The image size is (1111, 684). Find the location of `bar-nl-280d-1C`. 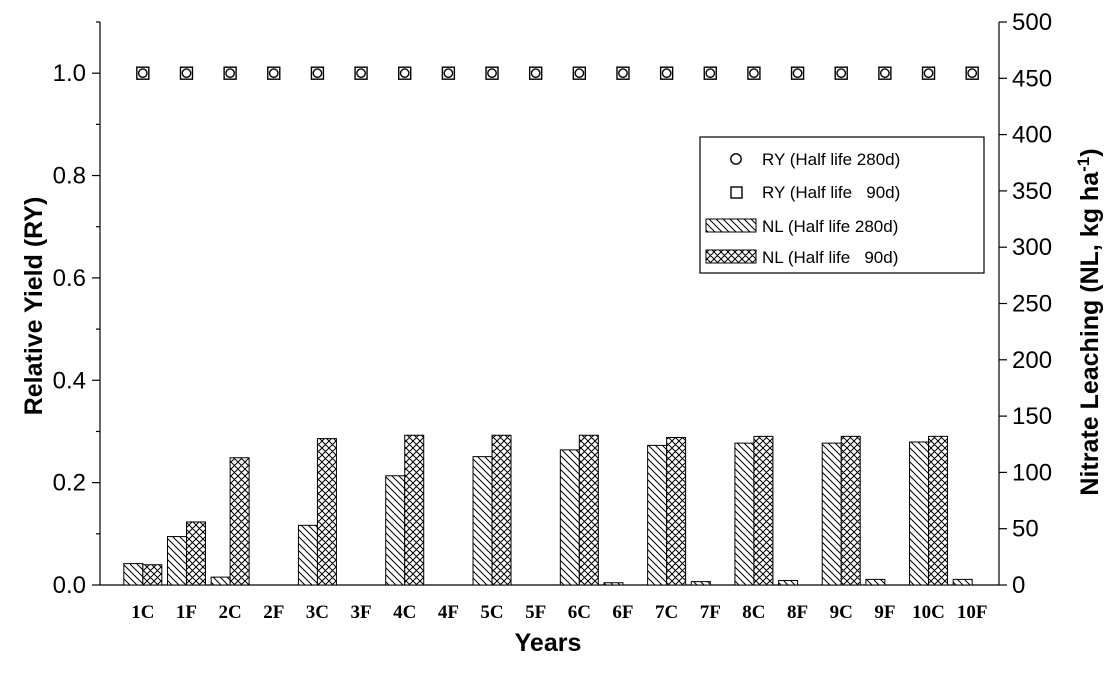

bar-nl-280d-1C is located at coordinates (133, 574).